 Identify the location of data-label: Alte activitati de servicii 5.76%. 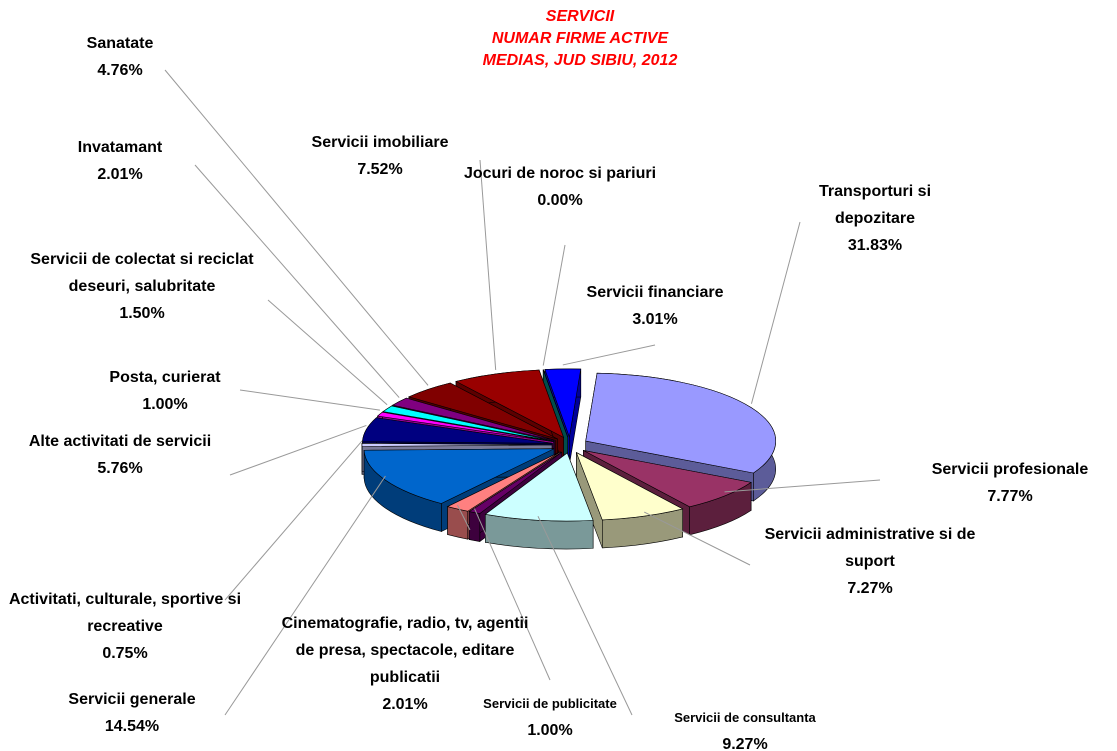
(120, 455).